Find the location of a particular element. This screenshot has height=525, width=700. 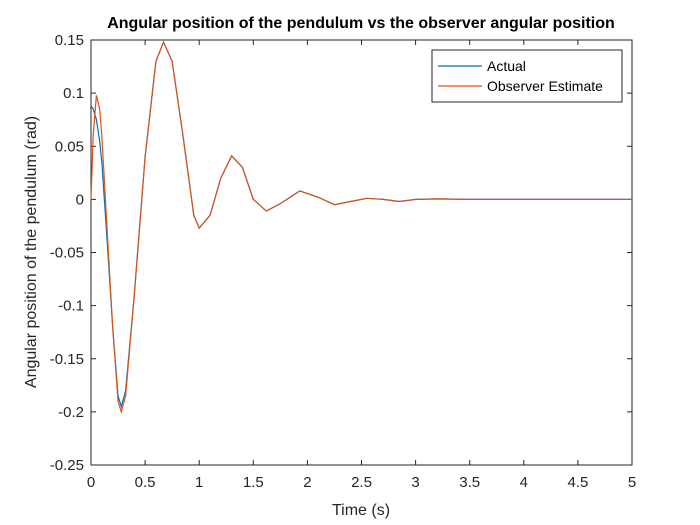

x-tick-label: 0 is located at coordinates (91, 482).